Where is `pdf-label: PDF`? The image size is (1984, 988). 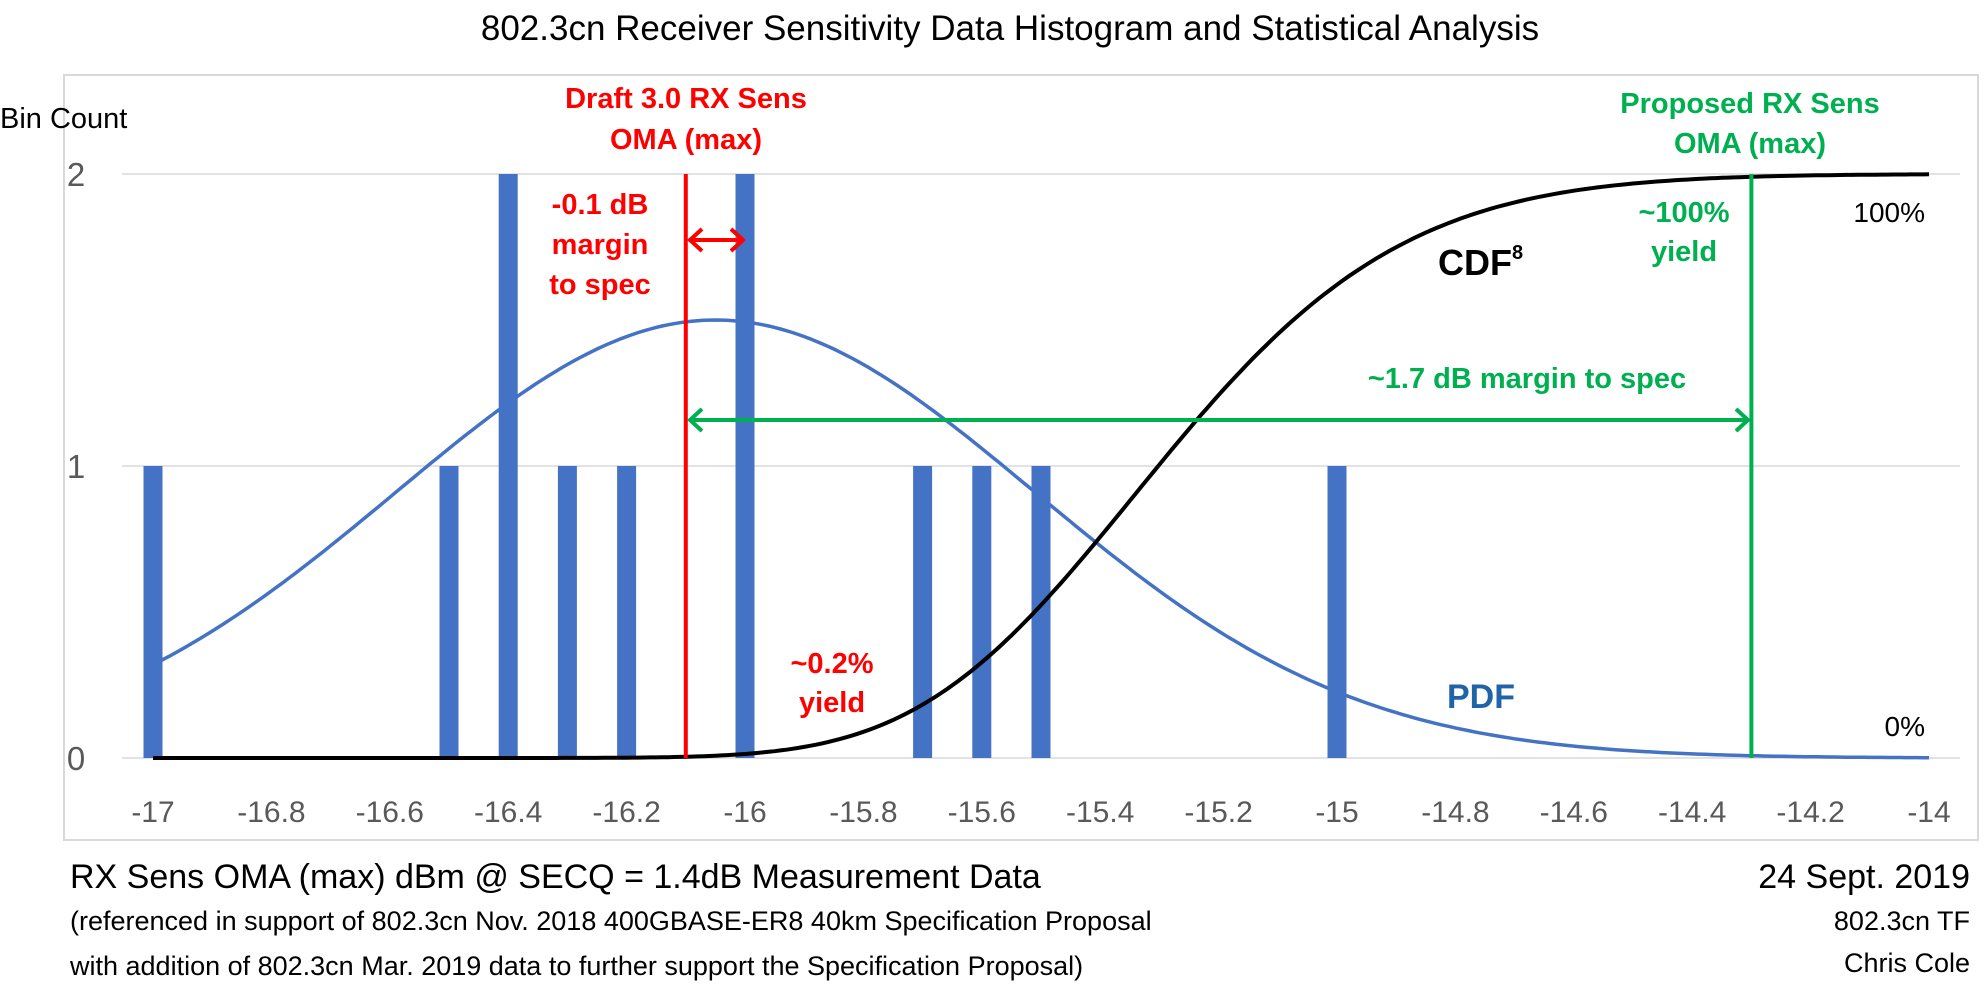
pdf-label: PDF is located at coordinates (1481, 697).